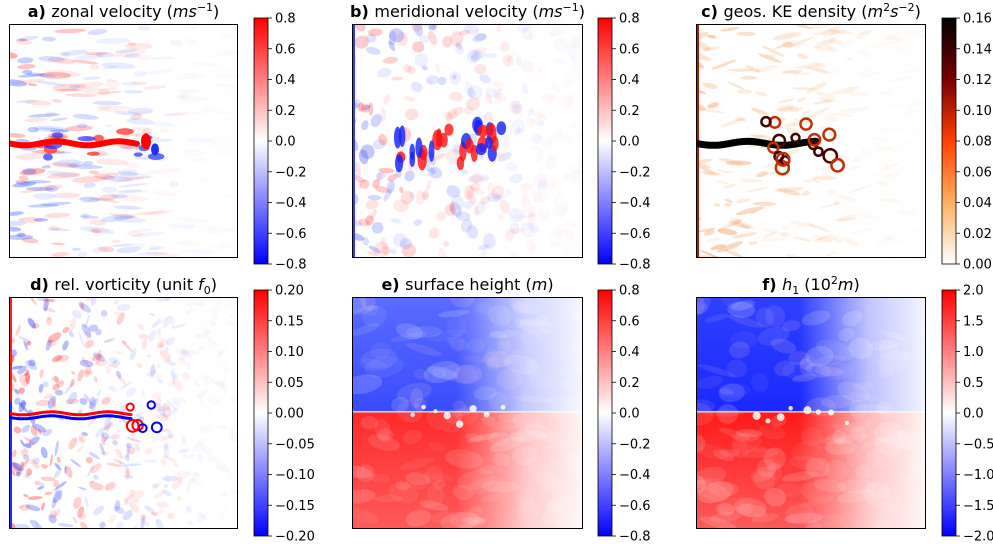 The height and width of the screenshot is (544, 993). Describe the element at coordinates (949, 141) in the screenshot. I see `colorbar` at that location.